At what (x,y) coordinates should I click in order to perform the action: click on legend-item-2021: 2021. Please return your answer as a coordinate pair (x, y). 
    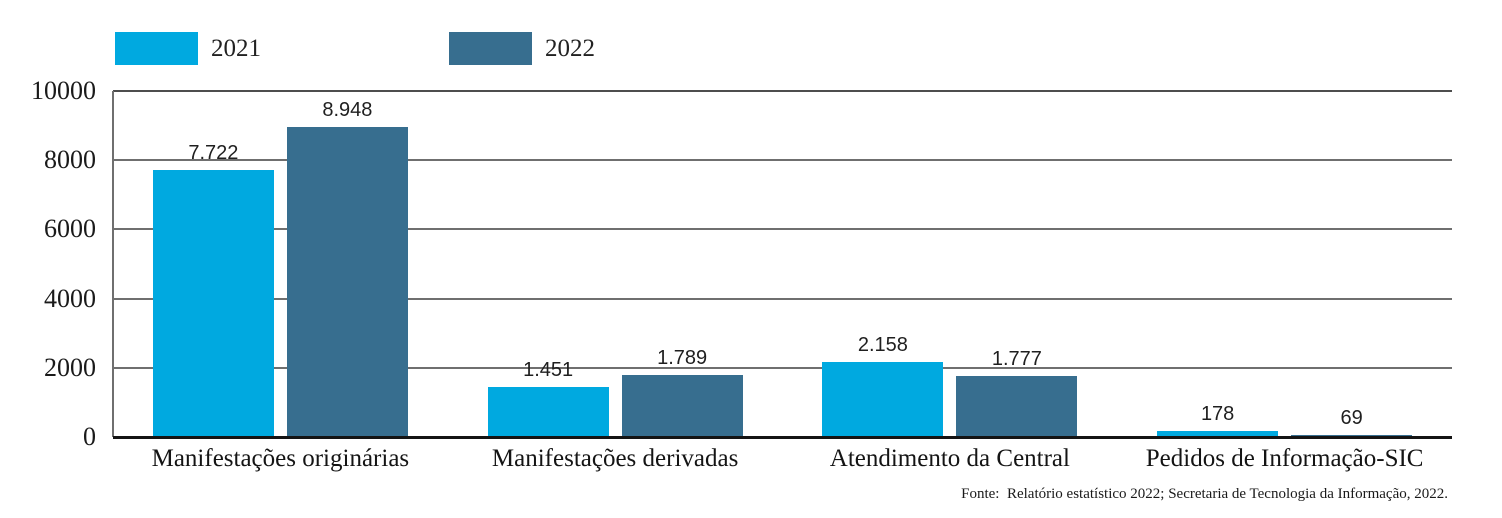
    Looking at the image, I should click on (188, 48).